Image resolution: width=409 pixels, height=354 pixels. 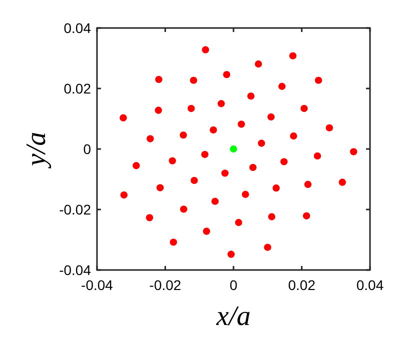 I want to click on x-tick-label: 0.02, so click(x=302, y=285).